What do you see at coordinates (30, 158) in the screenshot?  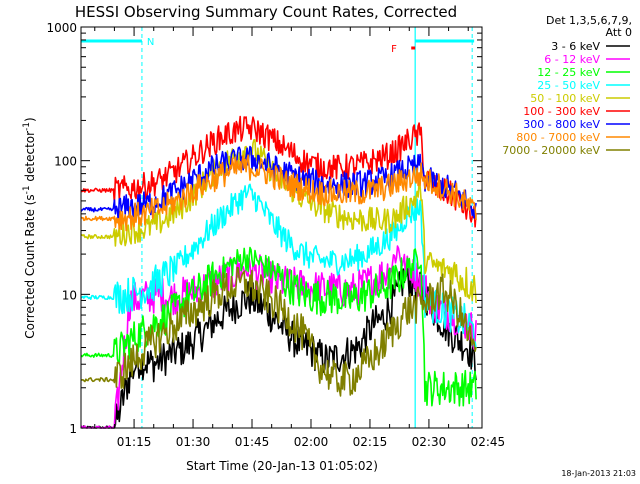 I see `y-axis-label-mid: detector` at bounding box center [30, 158].